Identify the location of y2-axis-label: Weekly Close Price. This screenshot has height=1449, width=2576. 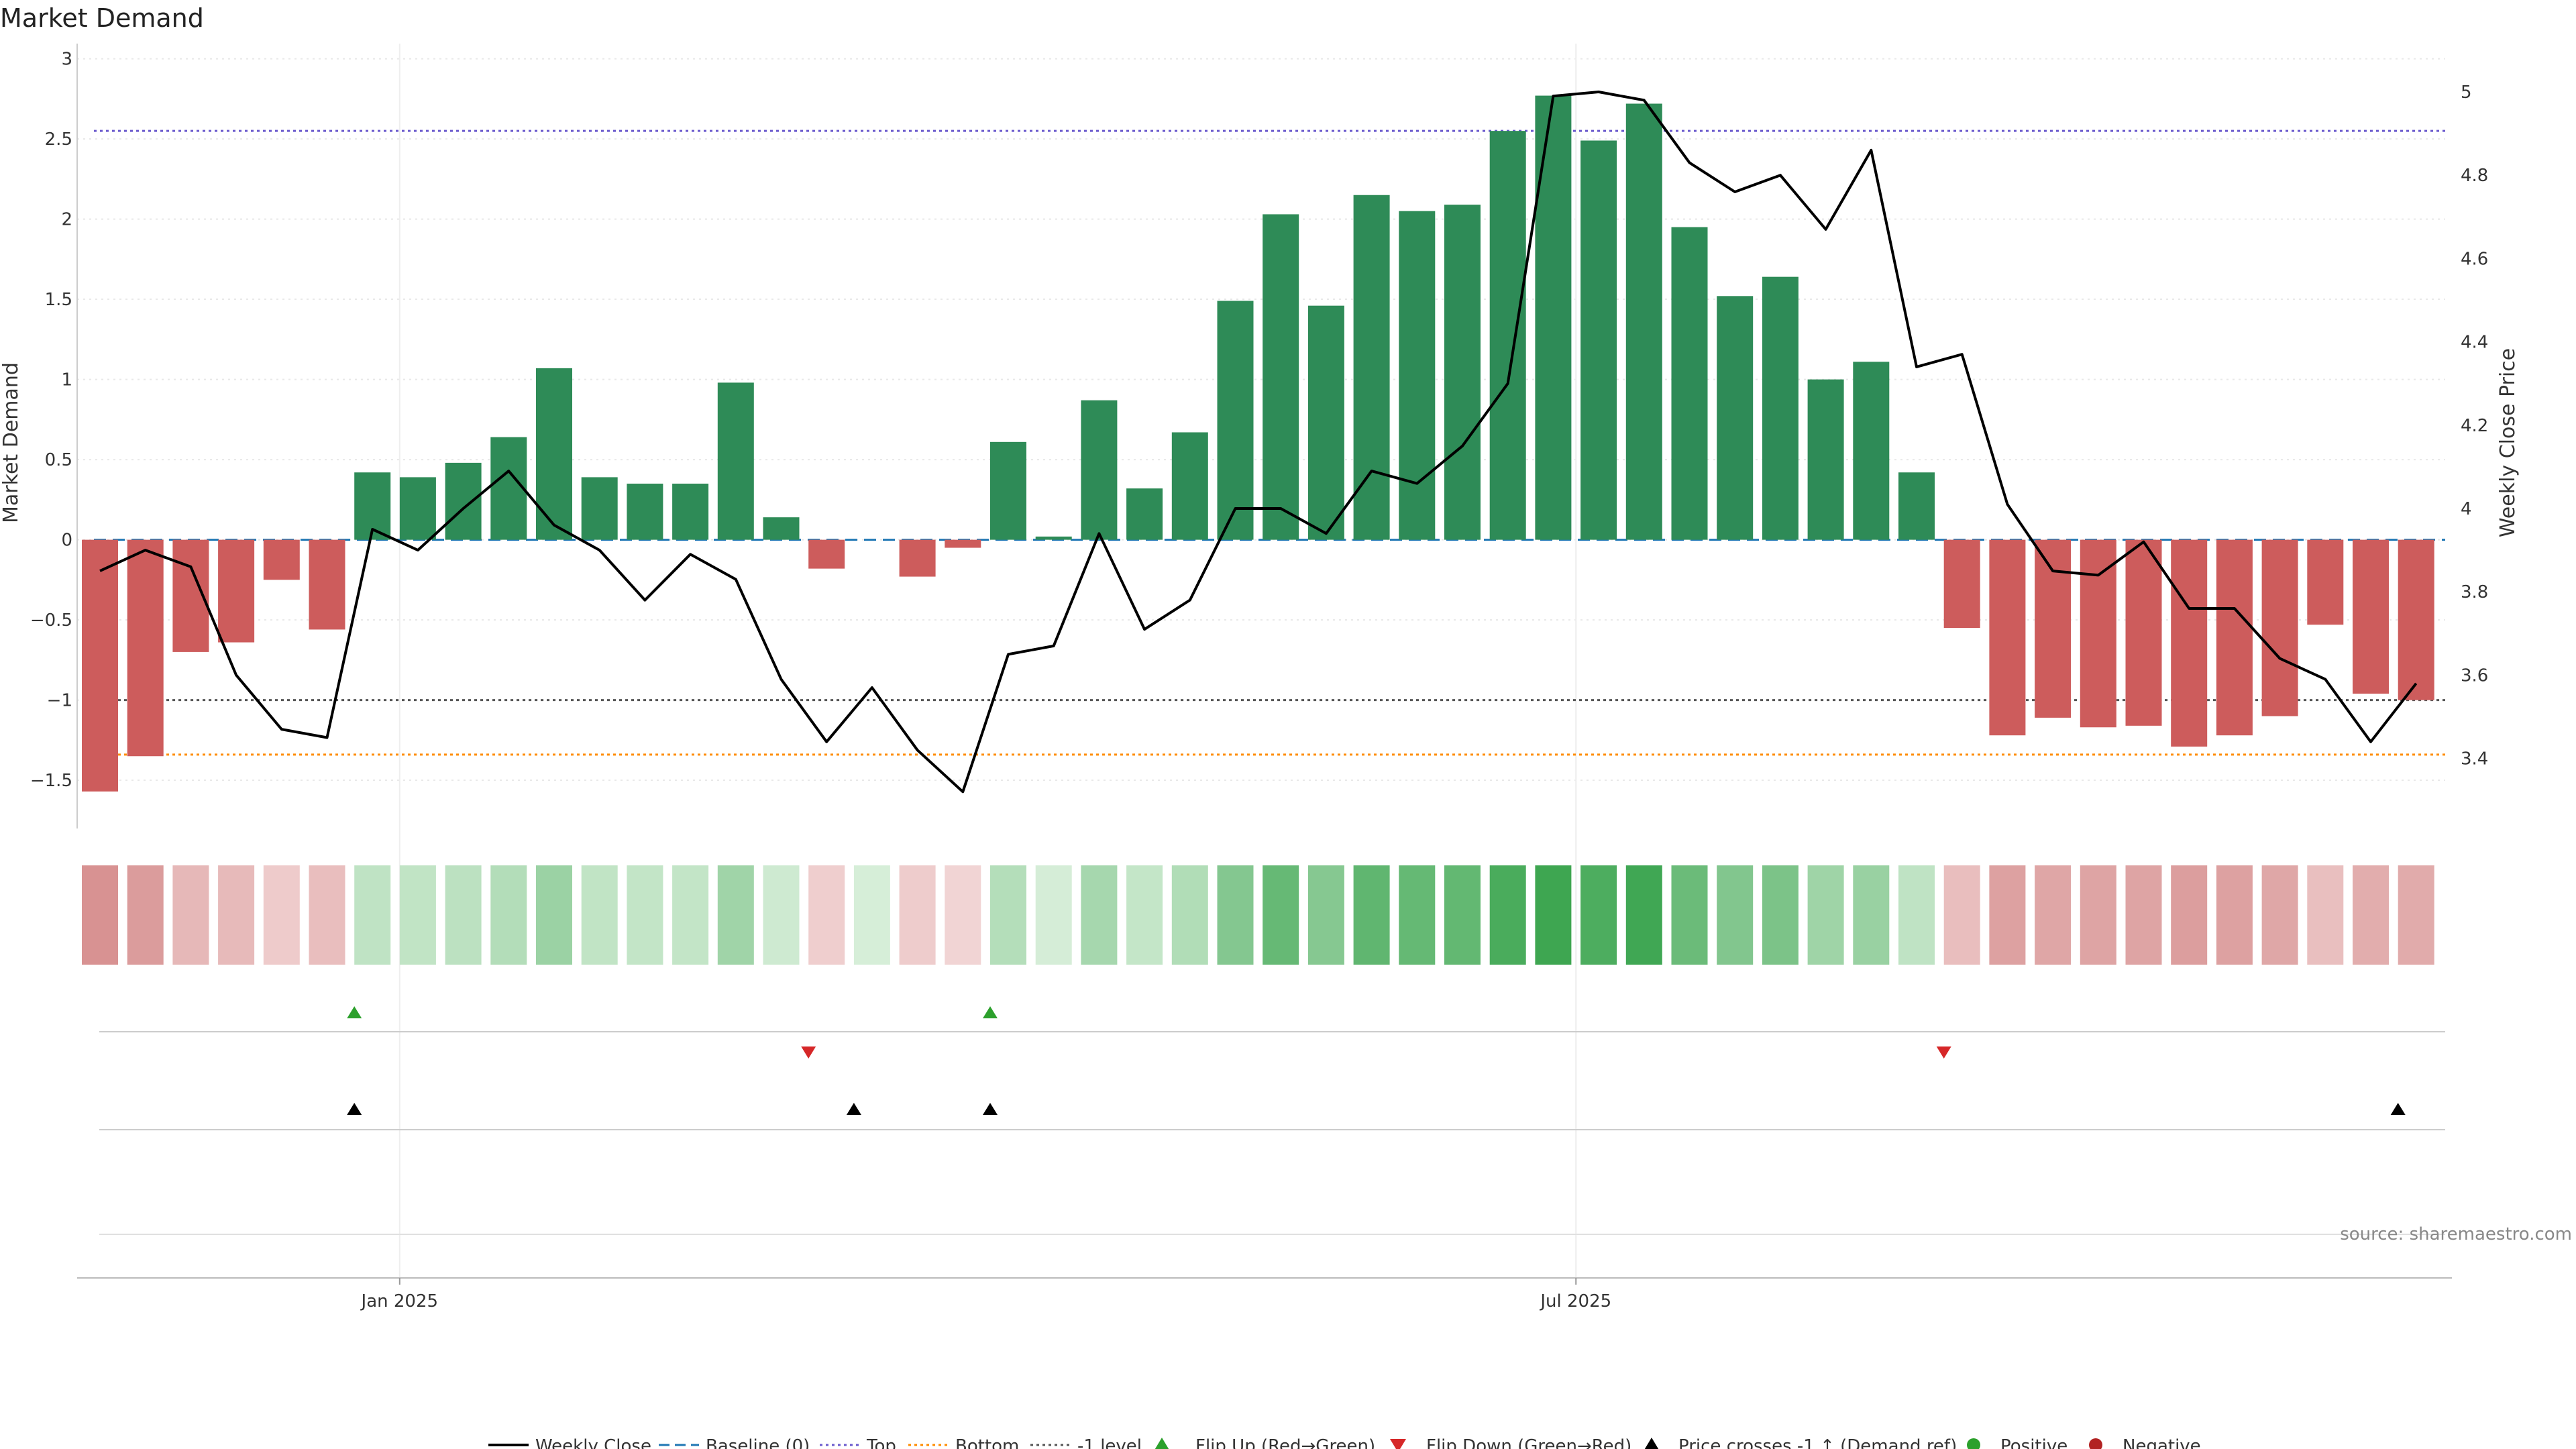
(2508, 442).